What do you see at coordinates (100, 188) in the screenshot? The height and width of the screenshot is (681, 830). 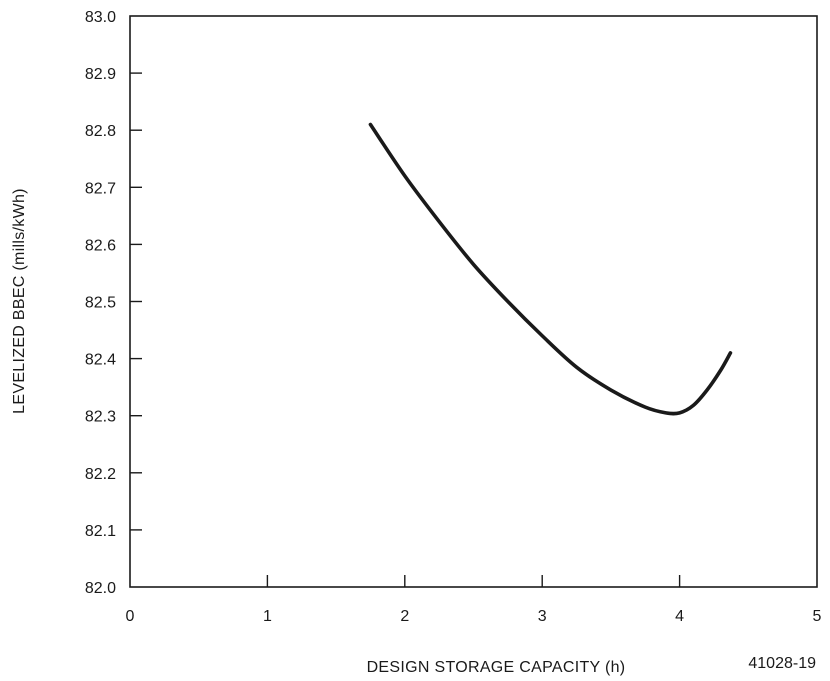 I see `y-tick-label: 82.7` at bounding box center [100, 188].